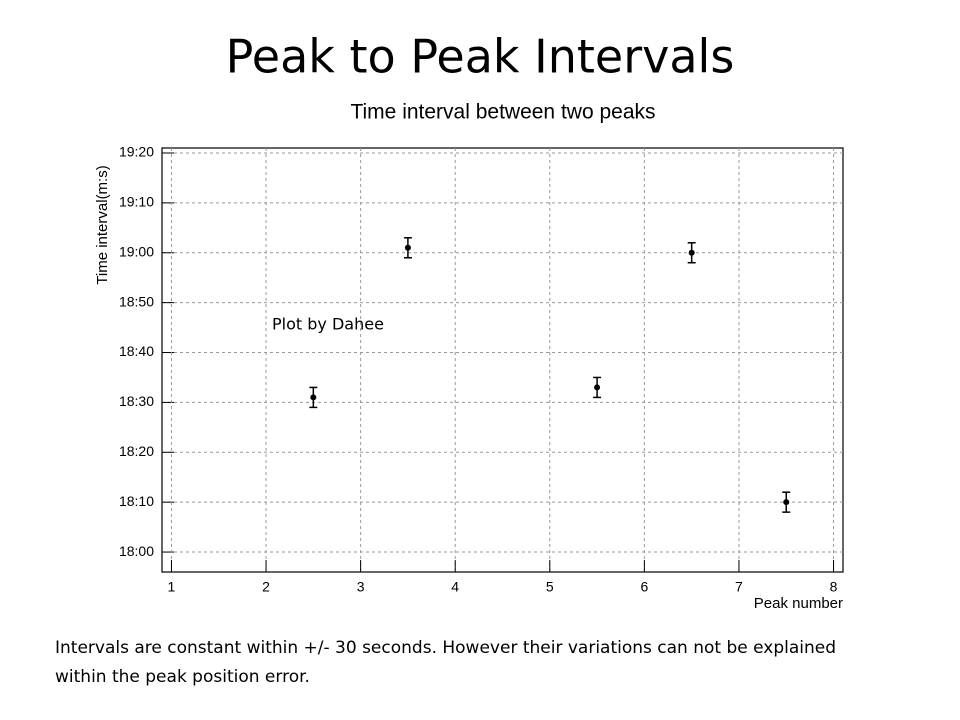  Describe the element at coordinates (361, 587) in the screenshot. I see `x-tick-label: 3` at that location.